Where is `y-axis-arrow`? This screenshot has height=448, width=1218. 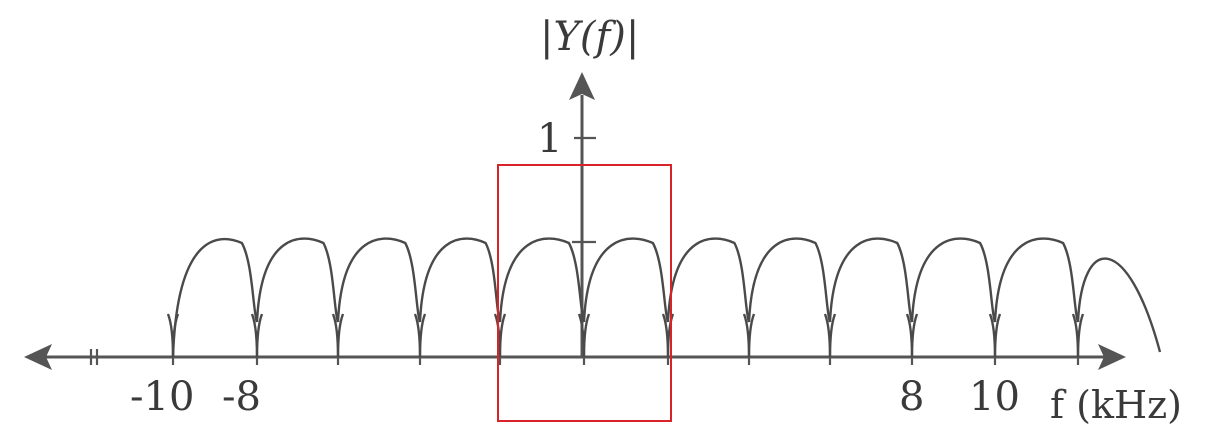
y-axis-arrow is located at coordinates (582, 86).